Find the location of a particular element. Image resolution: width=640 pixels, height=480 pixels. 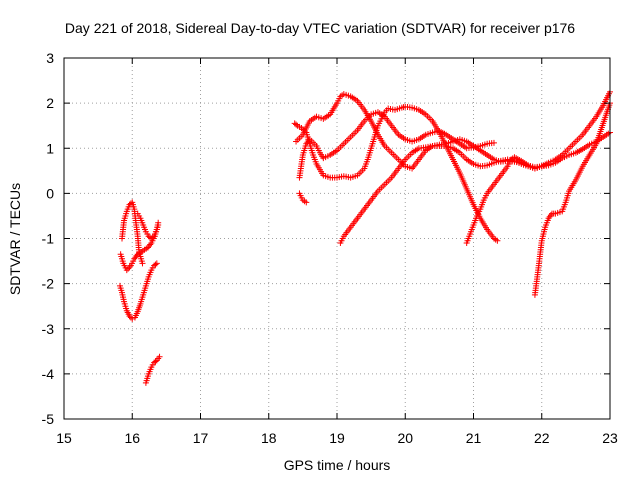

x-tick-label: 19 is located at coordinates (337, 438).